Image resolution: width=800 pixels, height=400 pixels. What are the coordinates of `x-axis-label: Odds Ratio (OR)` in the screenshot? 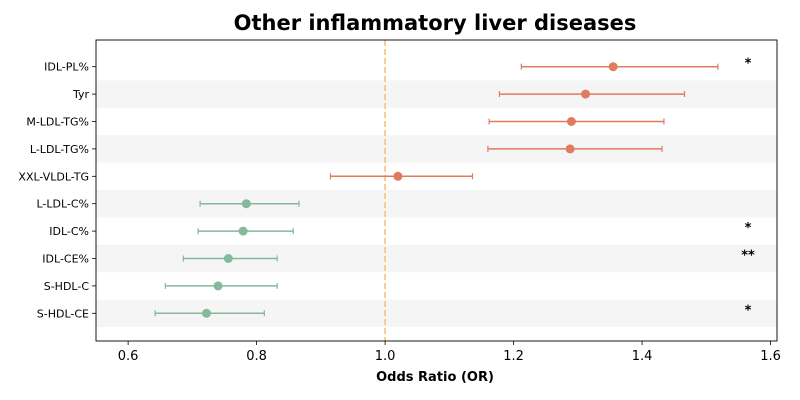 It's located at (435, 377).